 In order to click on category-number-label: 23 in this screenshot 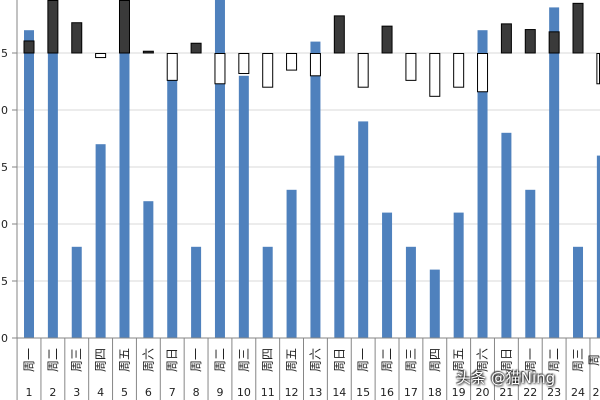, I will do `click(554, 392)`.